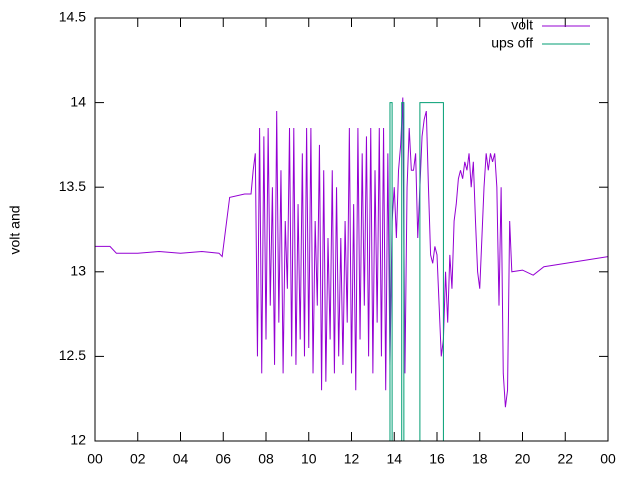 This screenshot has width=640, height=480. Describe the element at coordinates (223, 459) in the screenshot. I see `x-tick-label: 06` at that location.